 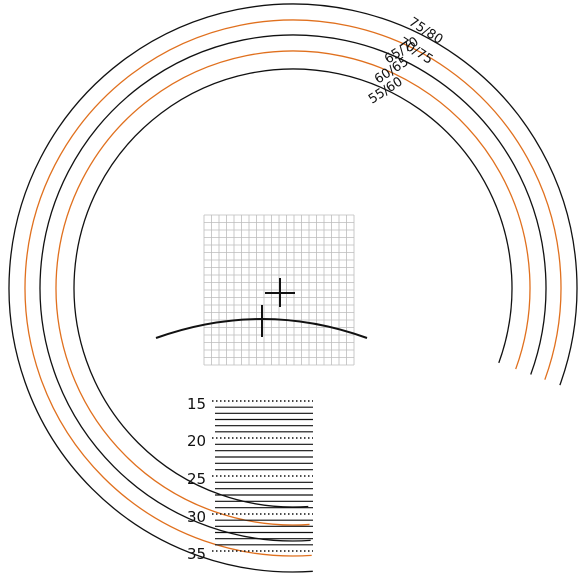 What do you see at coordinates (280, 292) in the screenshot?
I see `crosshair-icon` at bounding box center [280, 292].